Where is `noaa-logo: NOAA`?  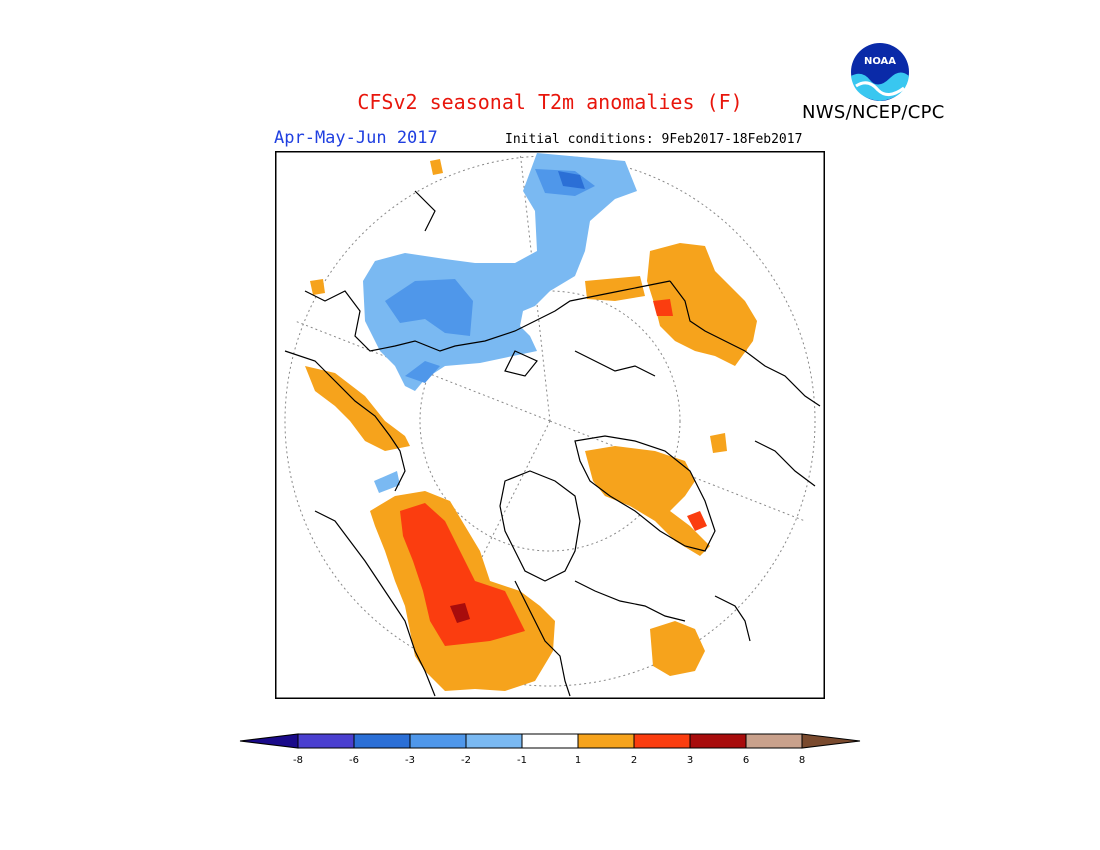
noaa-logo: NOAA is located at coordinates (880, 72).